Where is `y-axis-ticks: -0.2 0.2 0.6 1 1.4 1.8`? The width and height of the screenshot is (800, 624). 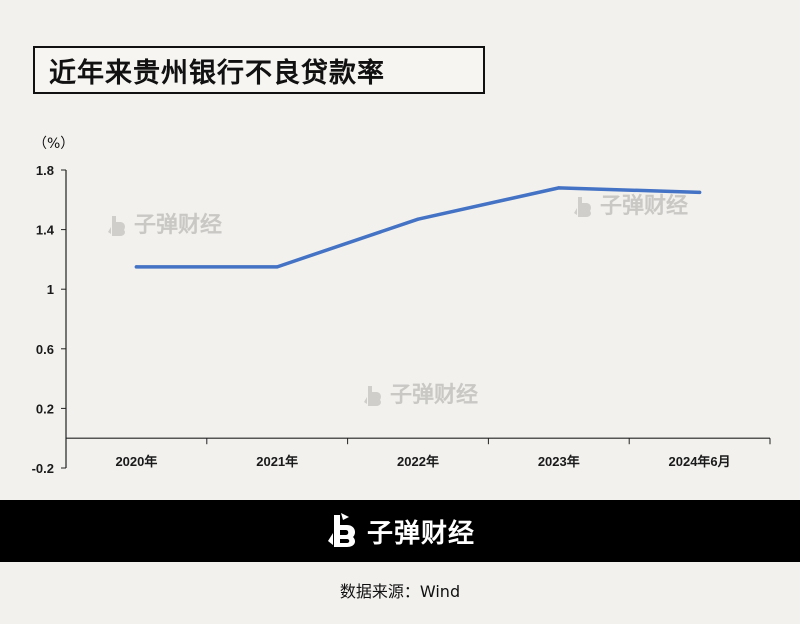 y-axis-ticks: -0.2 0.2 0.6 1 1.4 1.8 is located at coordinates (49, 319).